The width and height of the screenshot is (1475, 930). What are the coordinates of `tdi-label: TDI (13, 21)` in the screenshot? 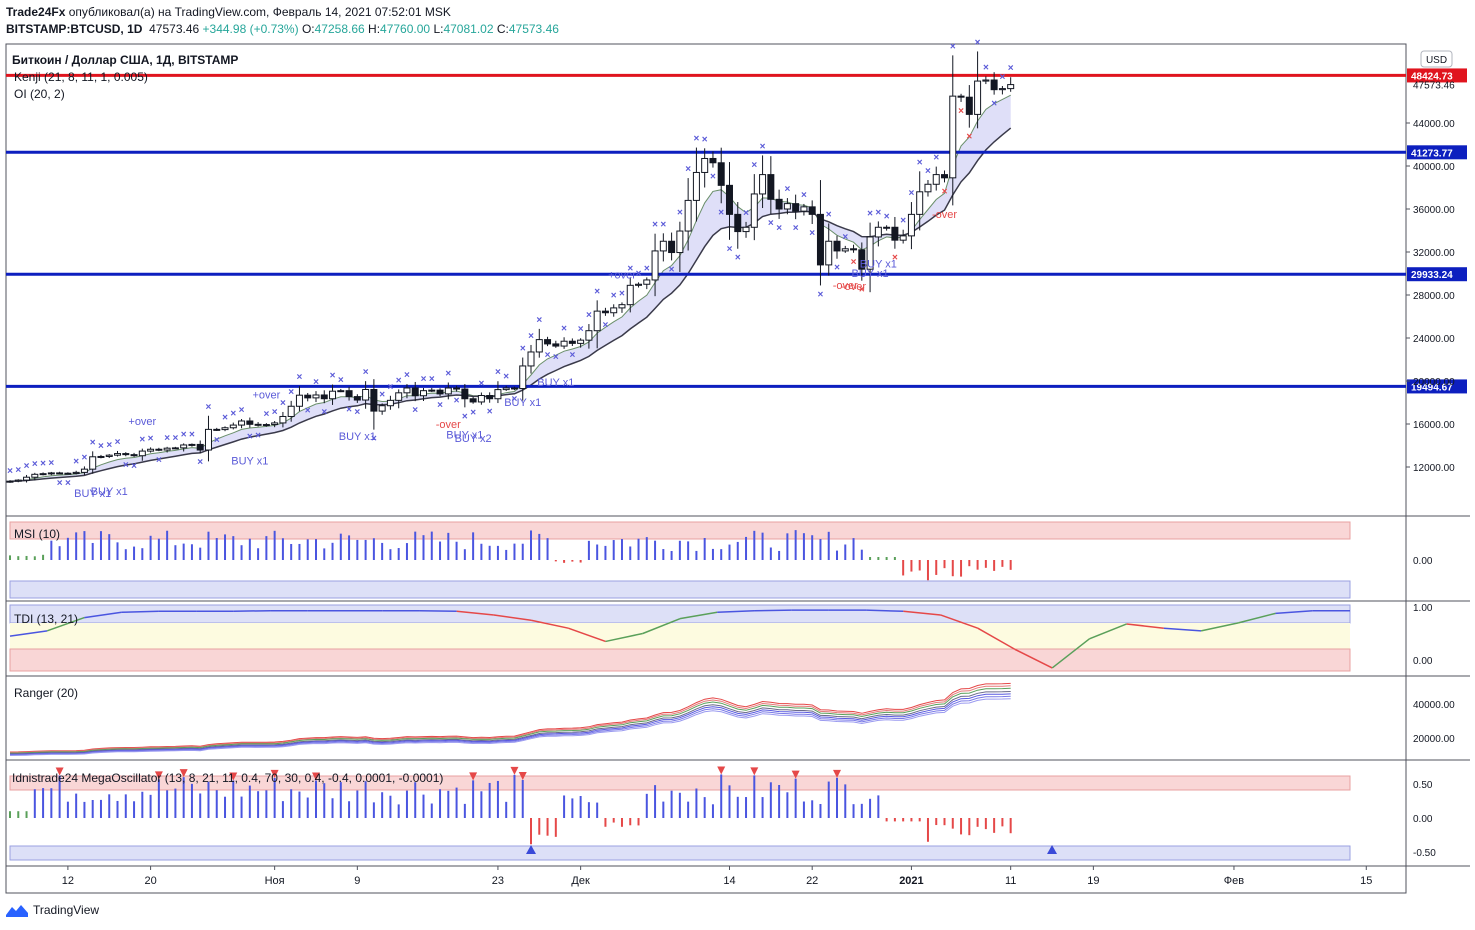 It's located at (46, 619).